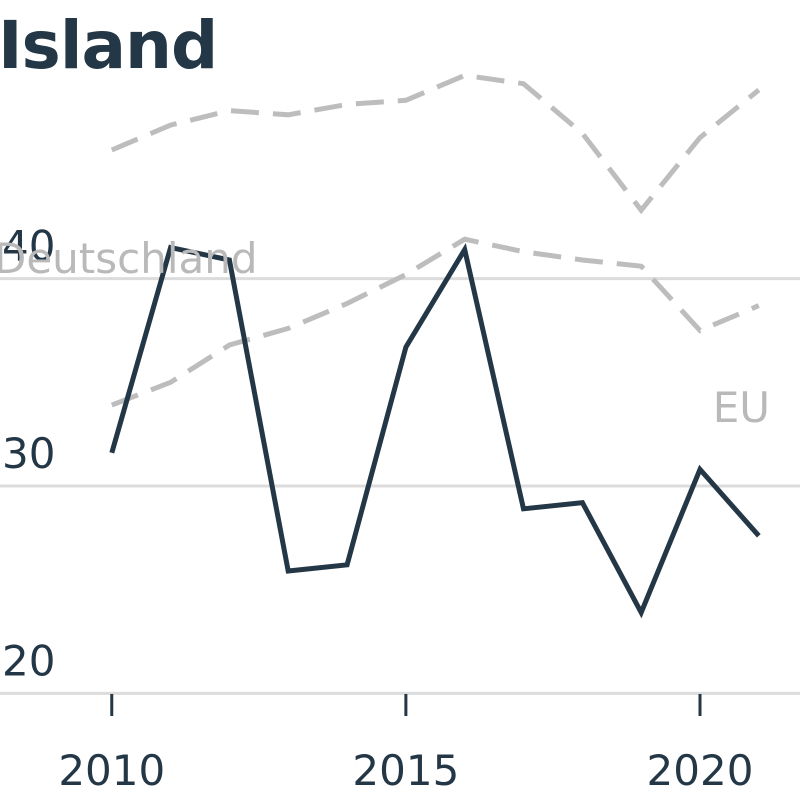 This screenshot has width=800, height=800. Describe the element at coordinates (28, 246) in the screenshot. I see `y-tick-label: 40` at that location.